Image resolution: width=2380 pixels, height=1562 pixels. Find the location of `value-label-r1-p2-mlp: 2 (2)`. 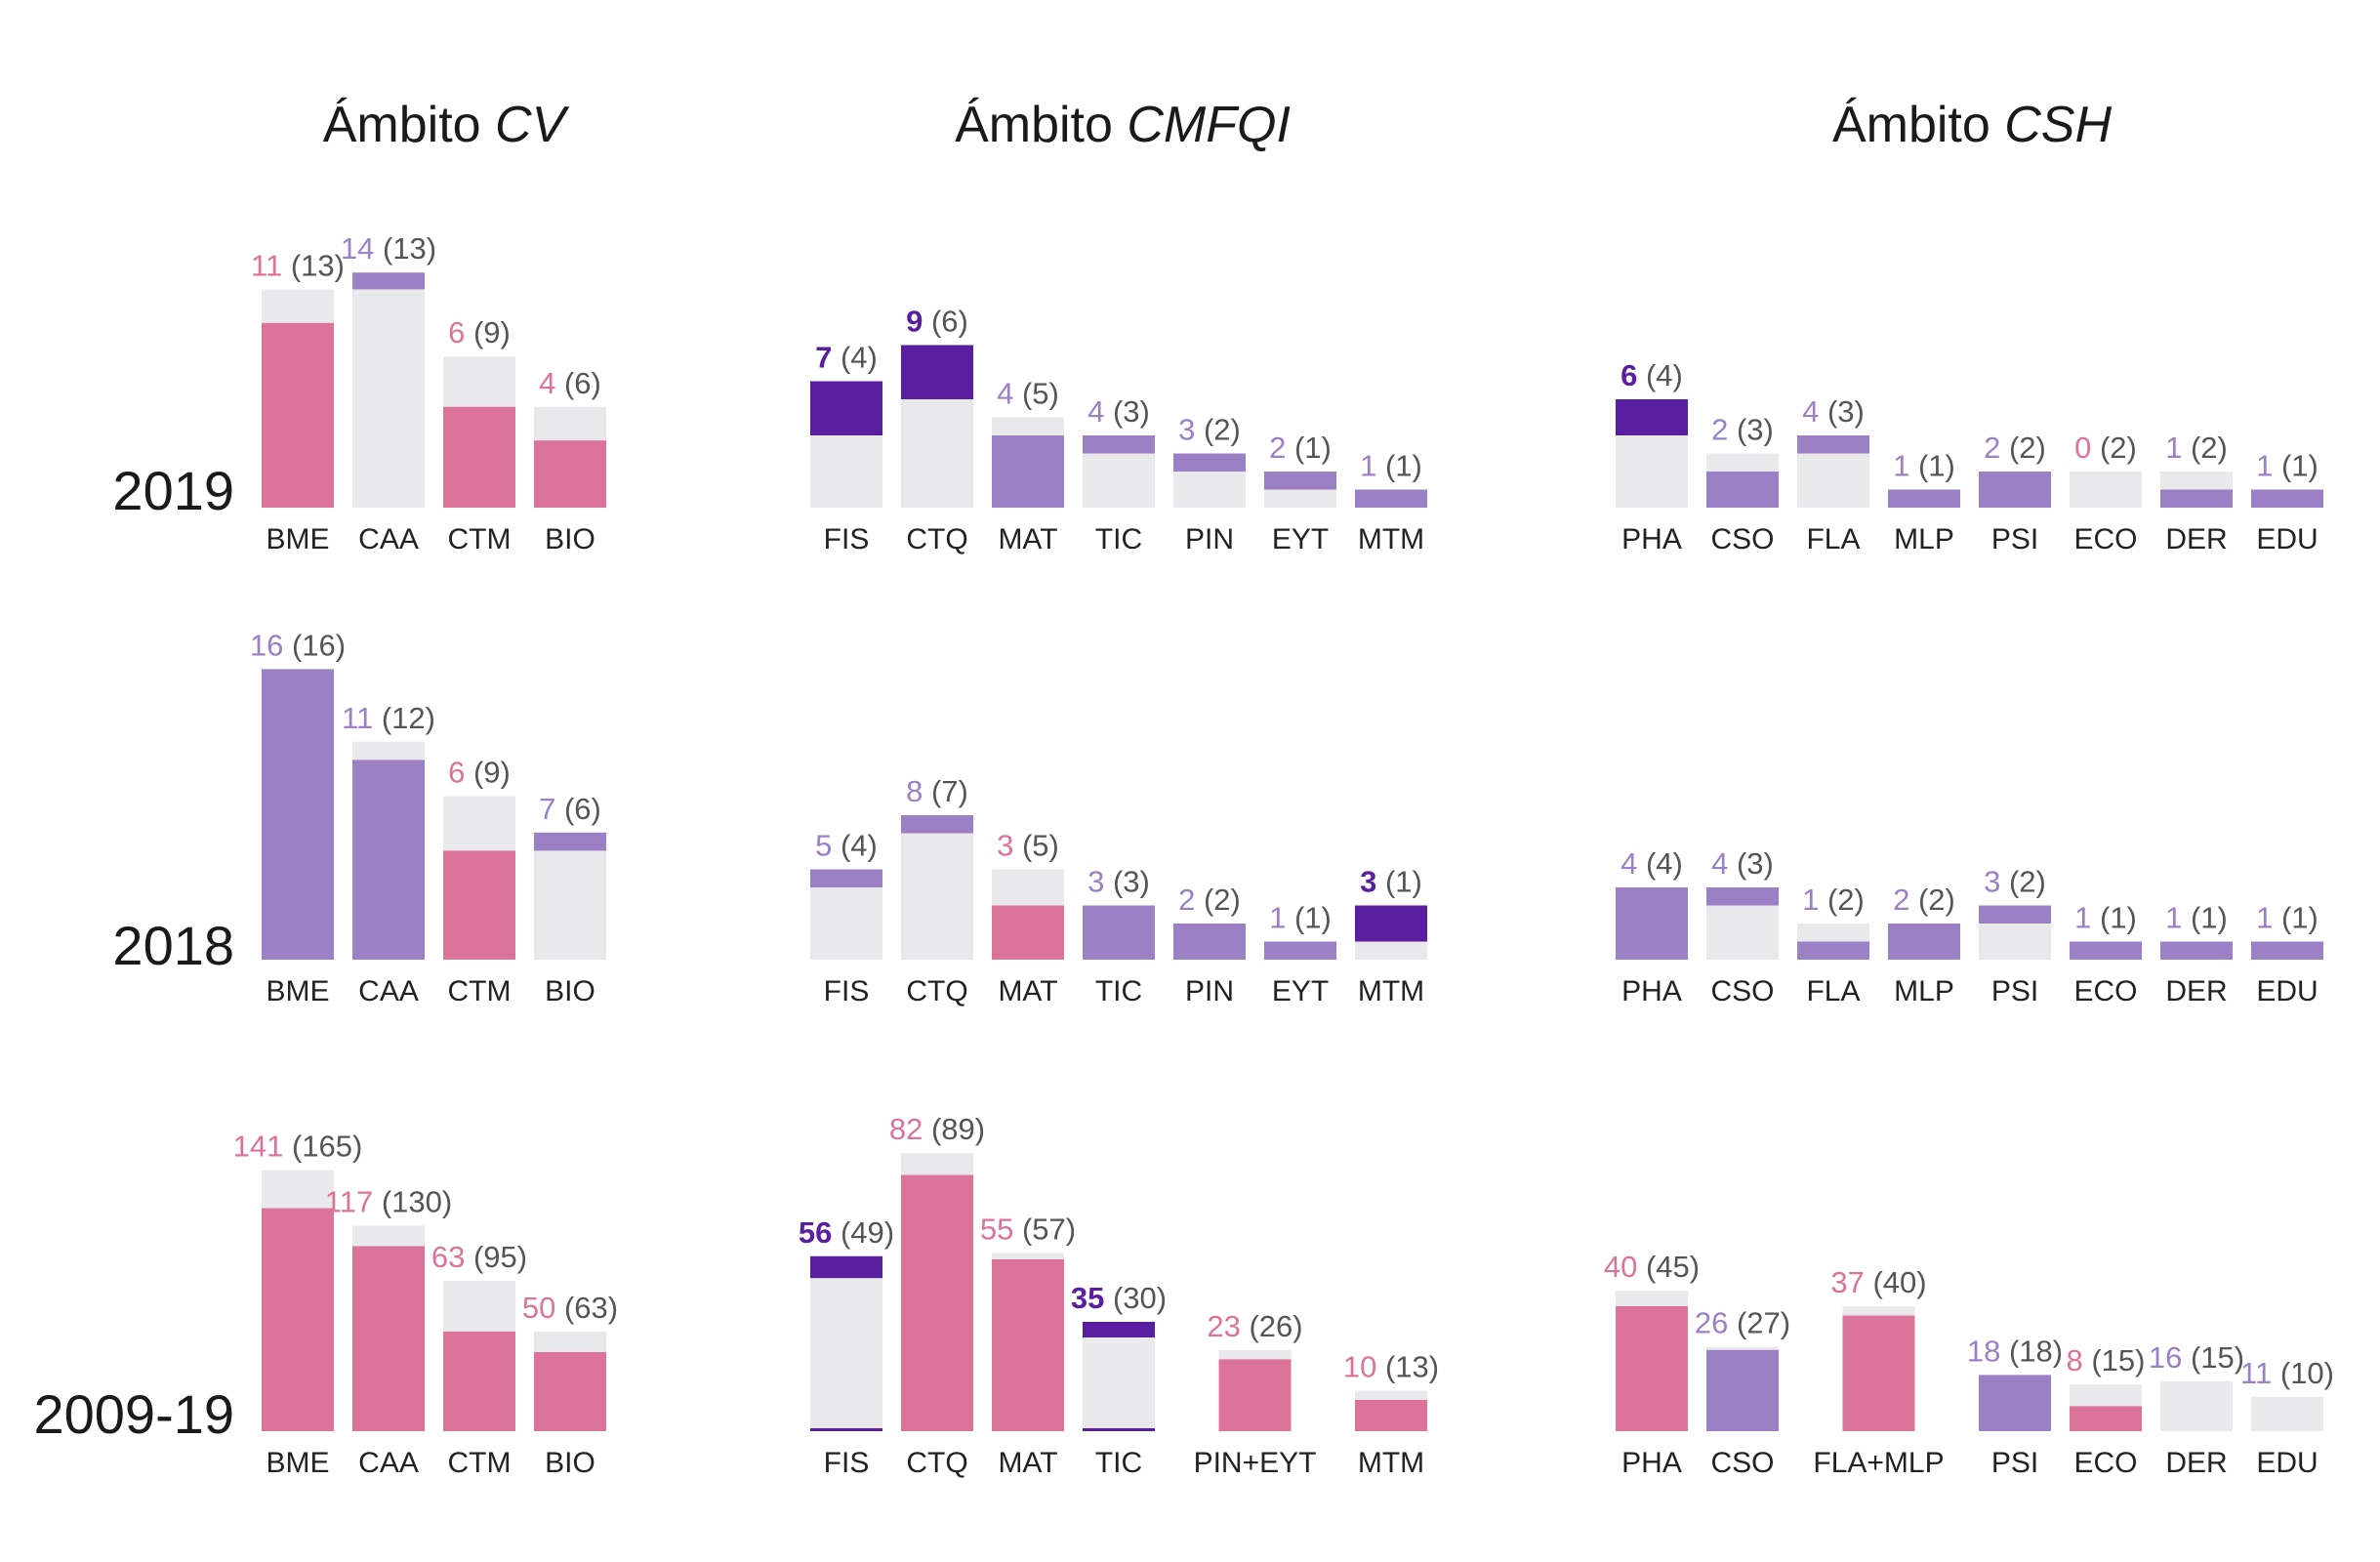

value-label-r1-p2-mlp: 2 (2) is located at coordinates (1924, 900).